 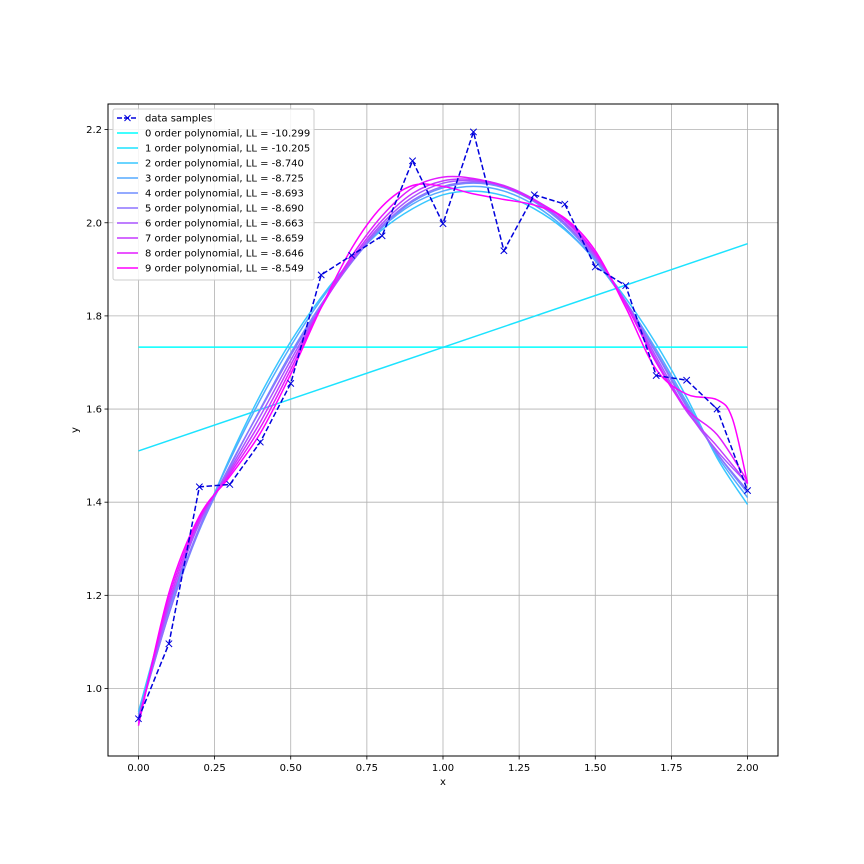 What do you see at coordinates (138, 768) in the screenshot?
I see `x-tick-label: 0.00` at bounding box center [138, 768].